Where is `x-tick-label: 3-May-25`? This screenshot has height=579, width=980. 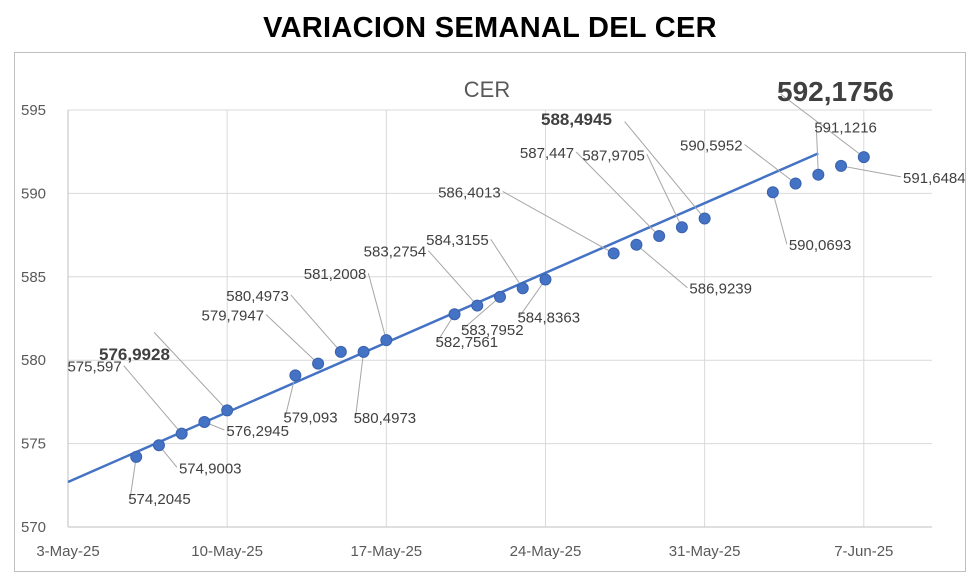 x-tick-label: 3-May-25 is located at coordinates (67, 551).